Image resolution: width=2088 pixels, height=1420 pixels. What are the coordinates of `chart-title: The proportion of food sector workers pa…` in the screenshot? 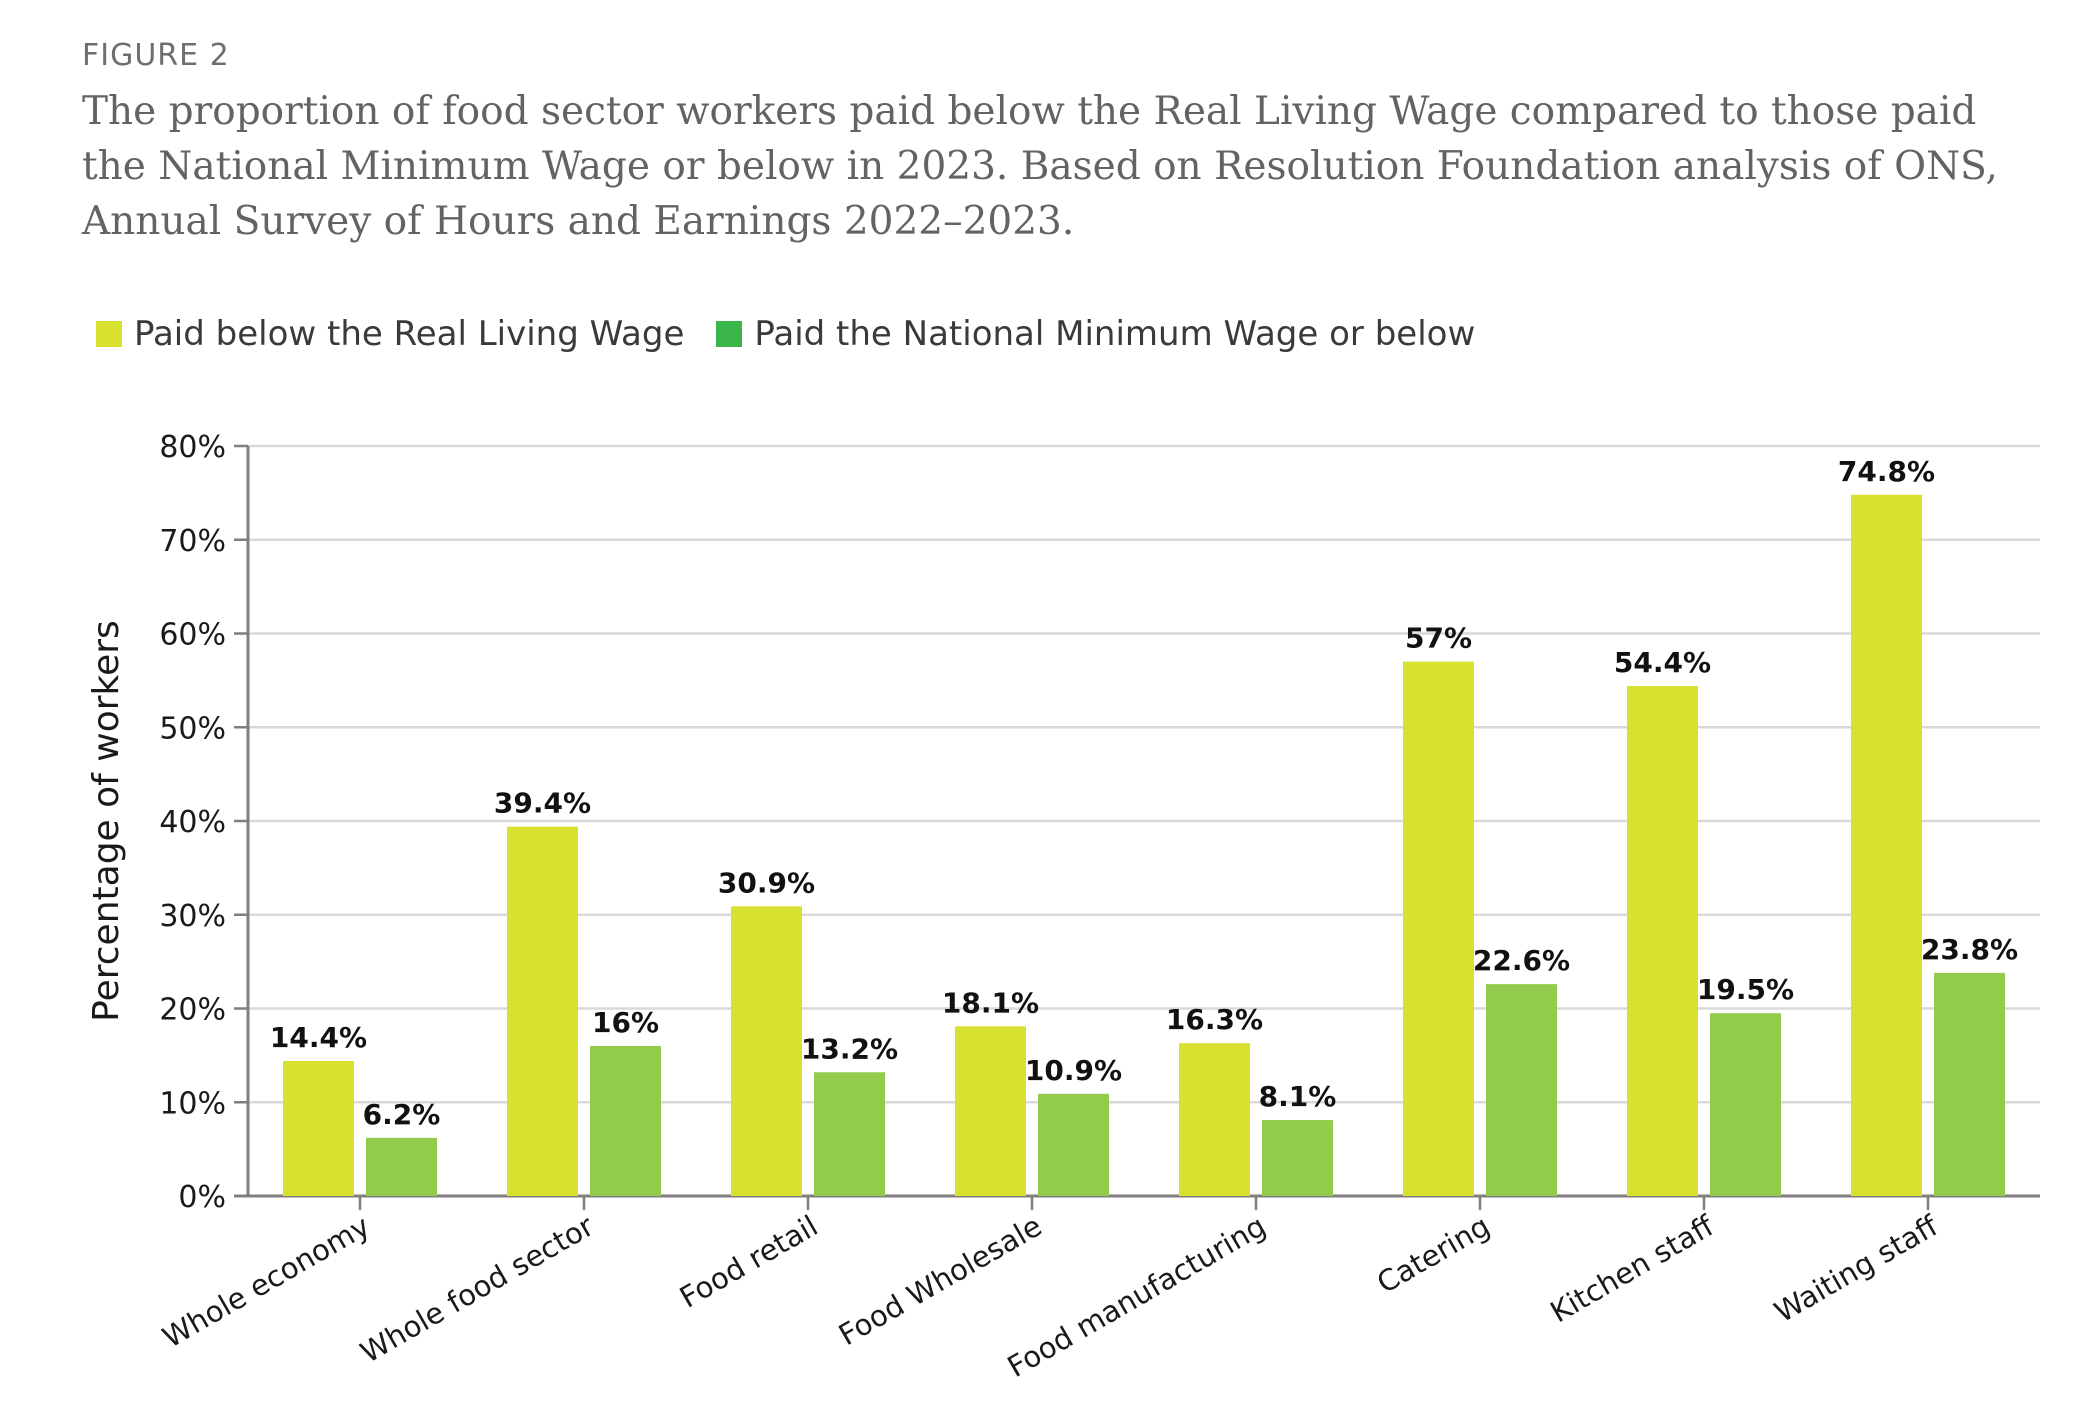 It's located at (1040, 166).